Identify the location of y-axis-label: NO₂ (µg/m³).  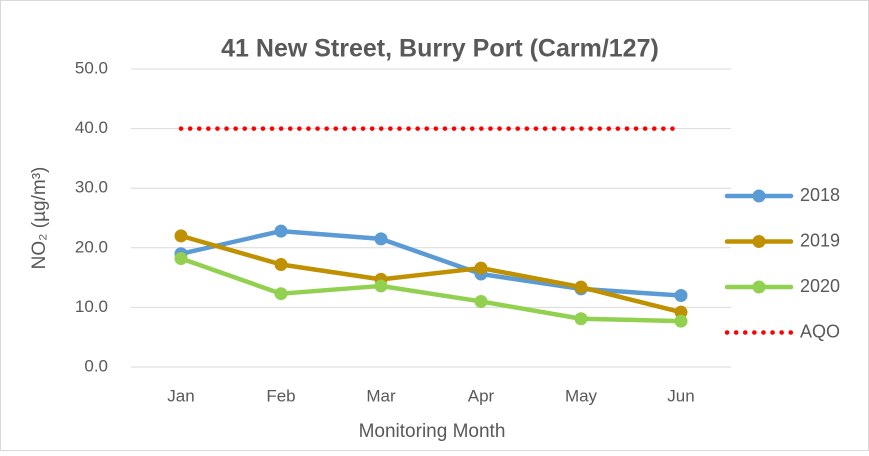
(39, 218).